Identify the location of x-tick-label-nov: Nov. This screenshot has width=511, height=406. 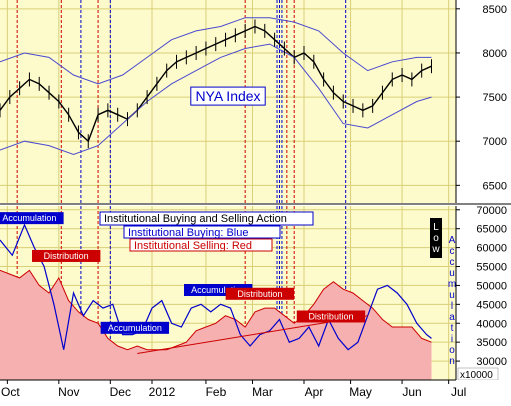
(68, 392).